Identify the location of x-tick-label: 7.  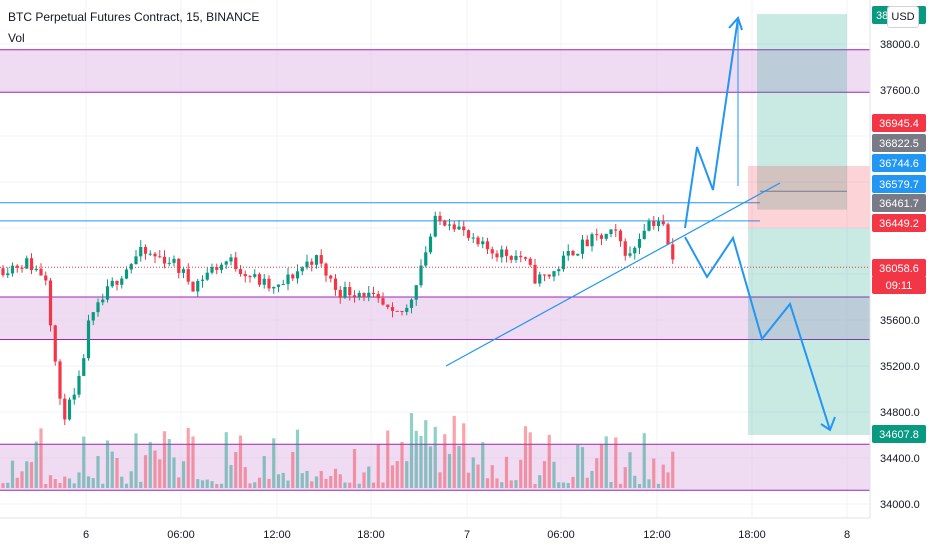
(467, 535).